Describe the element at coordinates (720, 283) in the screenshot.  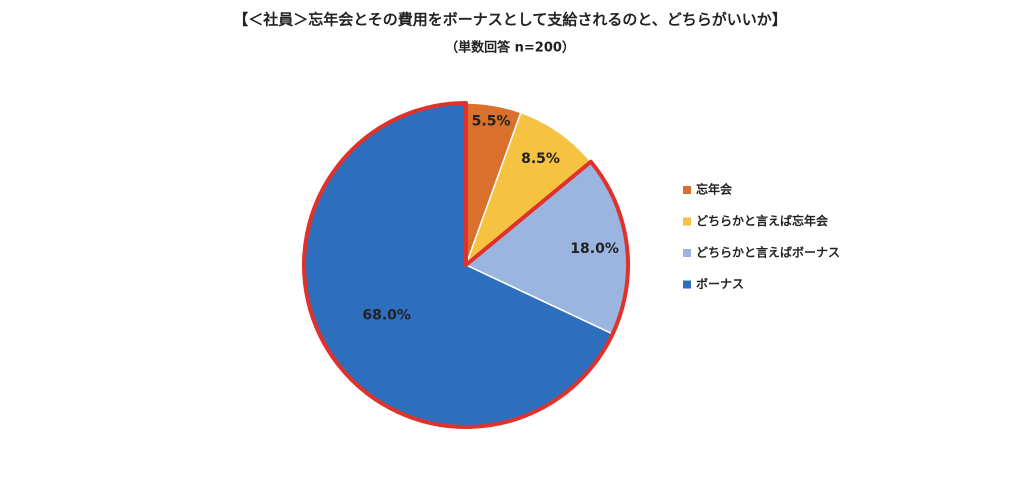
I see `legend-label: ボーナス` at that location.